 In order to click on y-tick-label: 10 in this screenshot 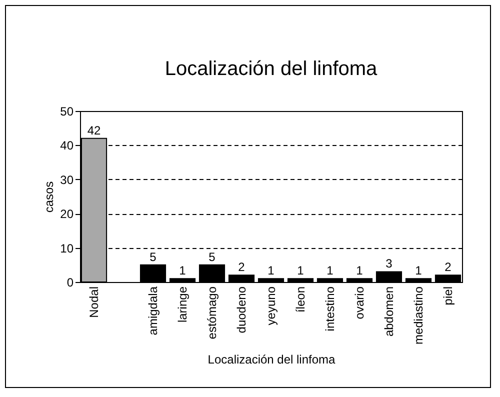, I will do `click(67, 248)`.